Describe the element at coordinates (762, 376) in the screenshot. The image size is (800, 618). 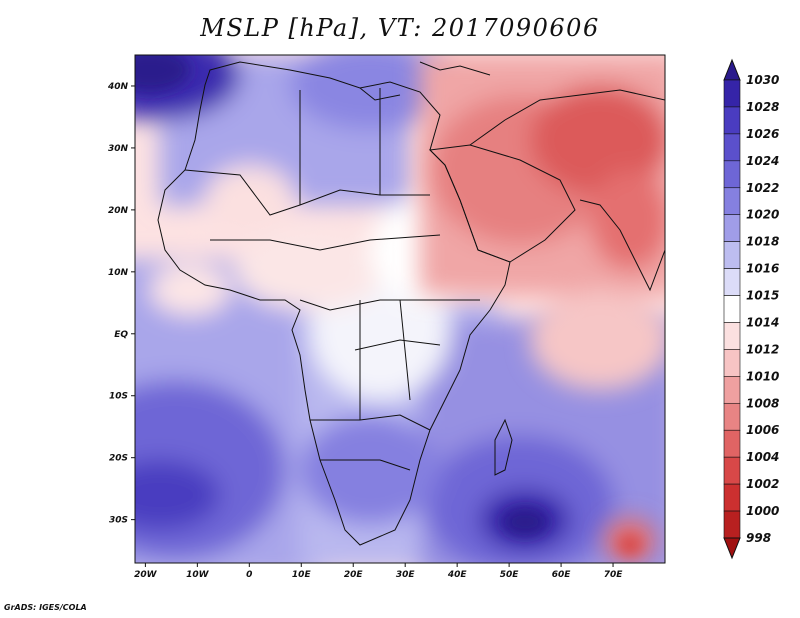
I see `colorbar-label: 1010` at that location.